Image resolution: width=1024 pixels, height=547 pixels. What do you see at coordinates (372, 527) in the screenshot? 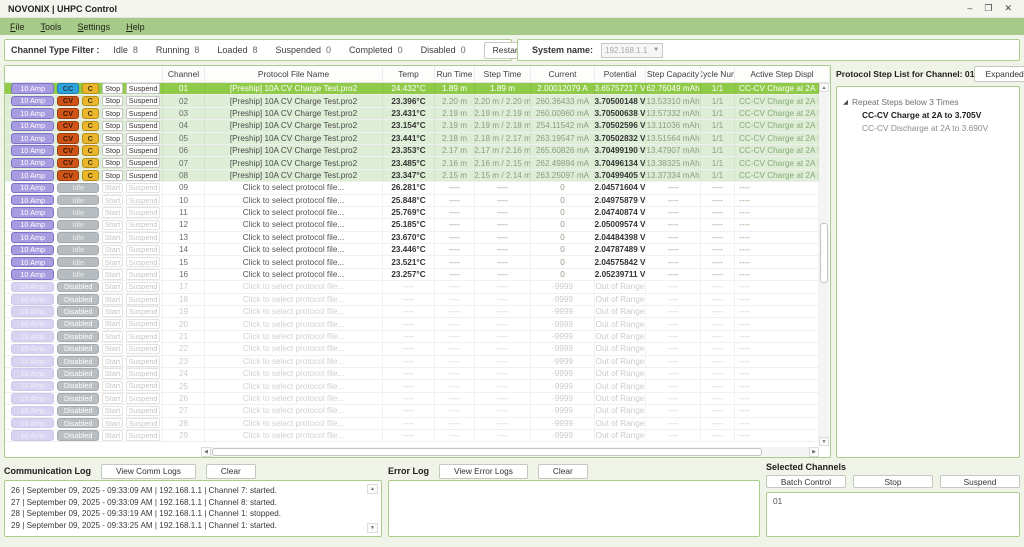
I see `scroll-down-icon: ▼` at bounding box center [372, 527].